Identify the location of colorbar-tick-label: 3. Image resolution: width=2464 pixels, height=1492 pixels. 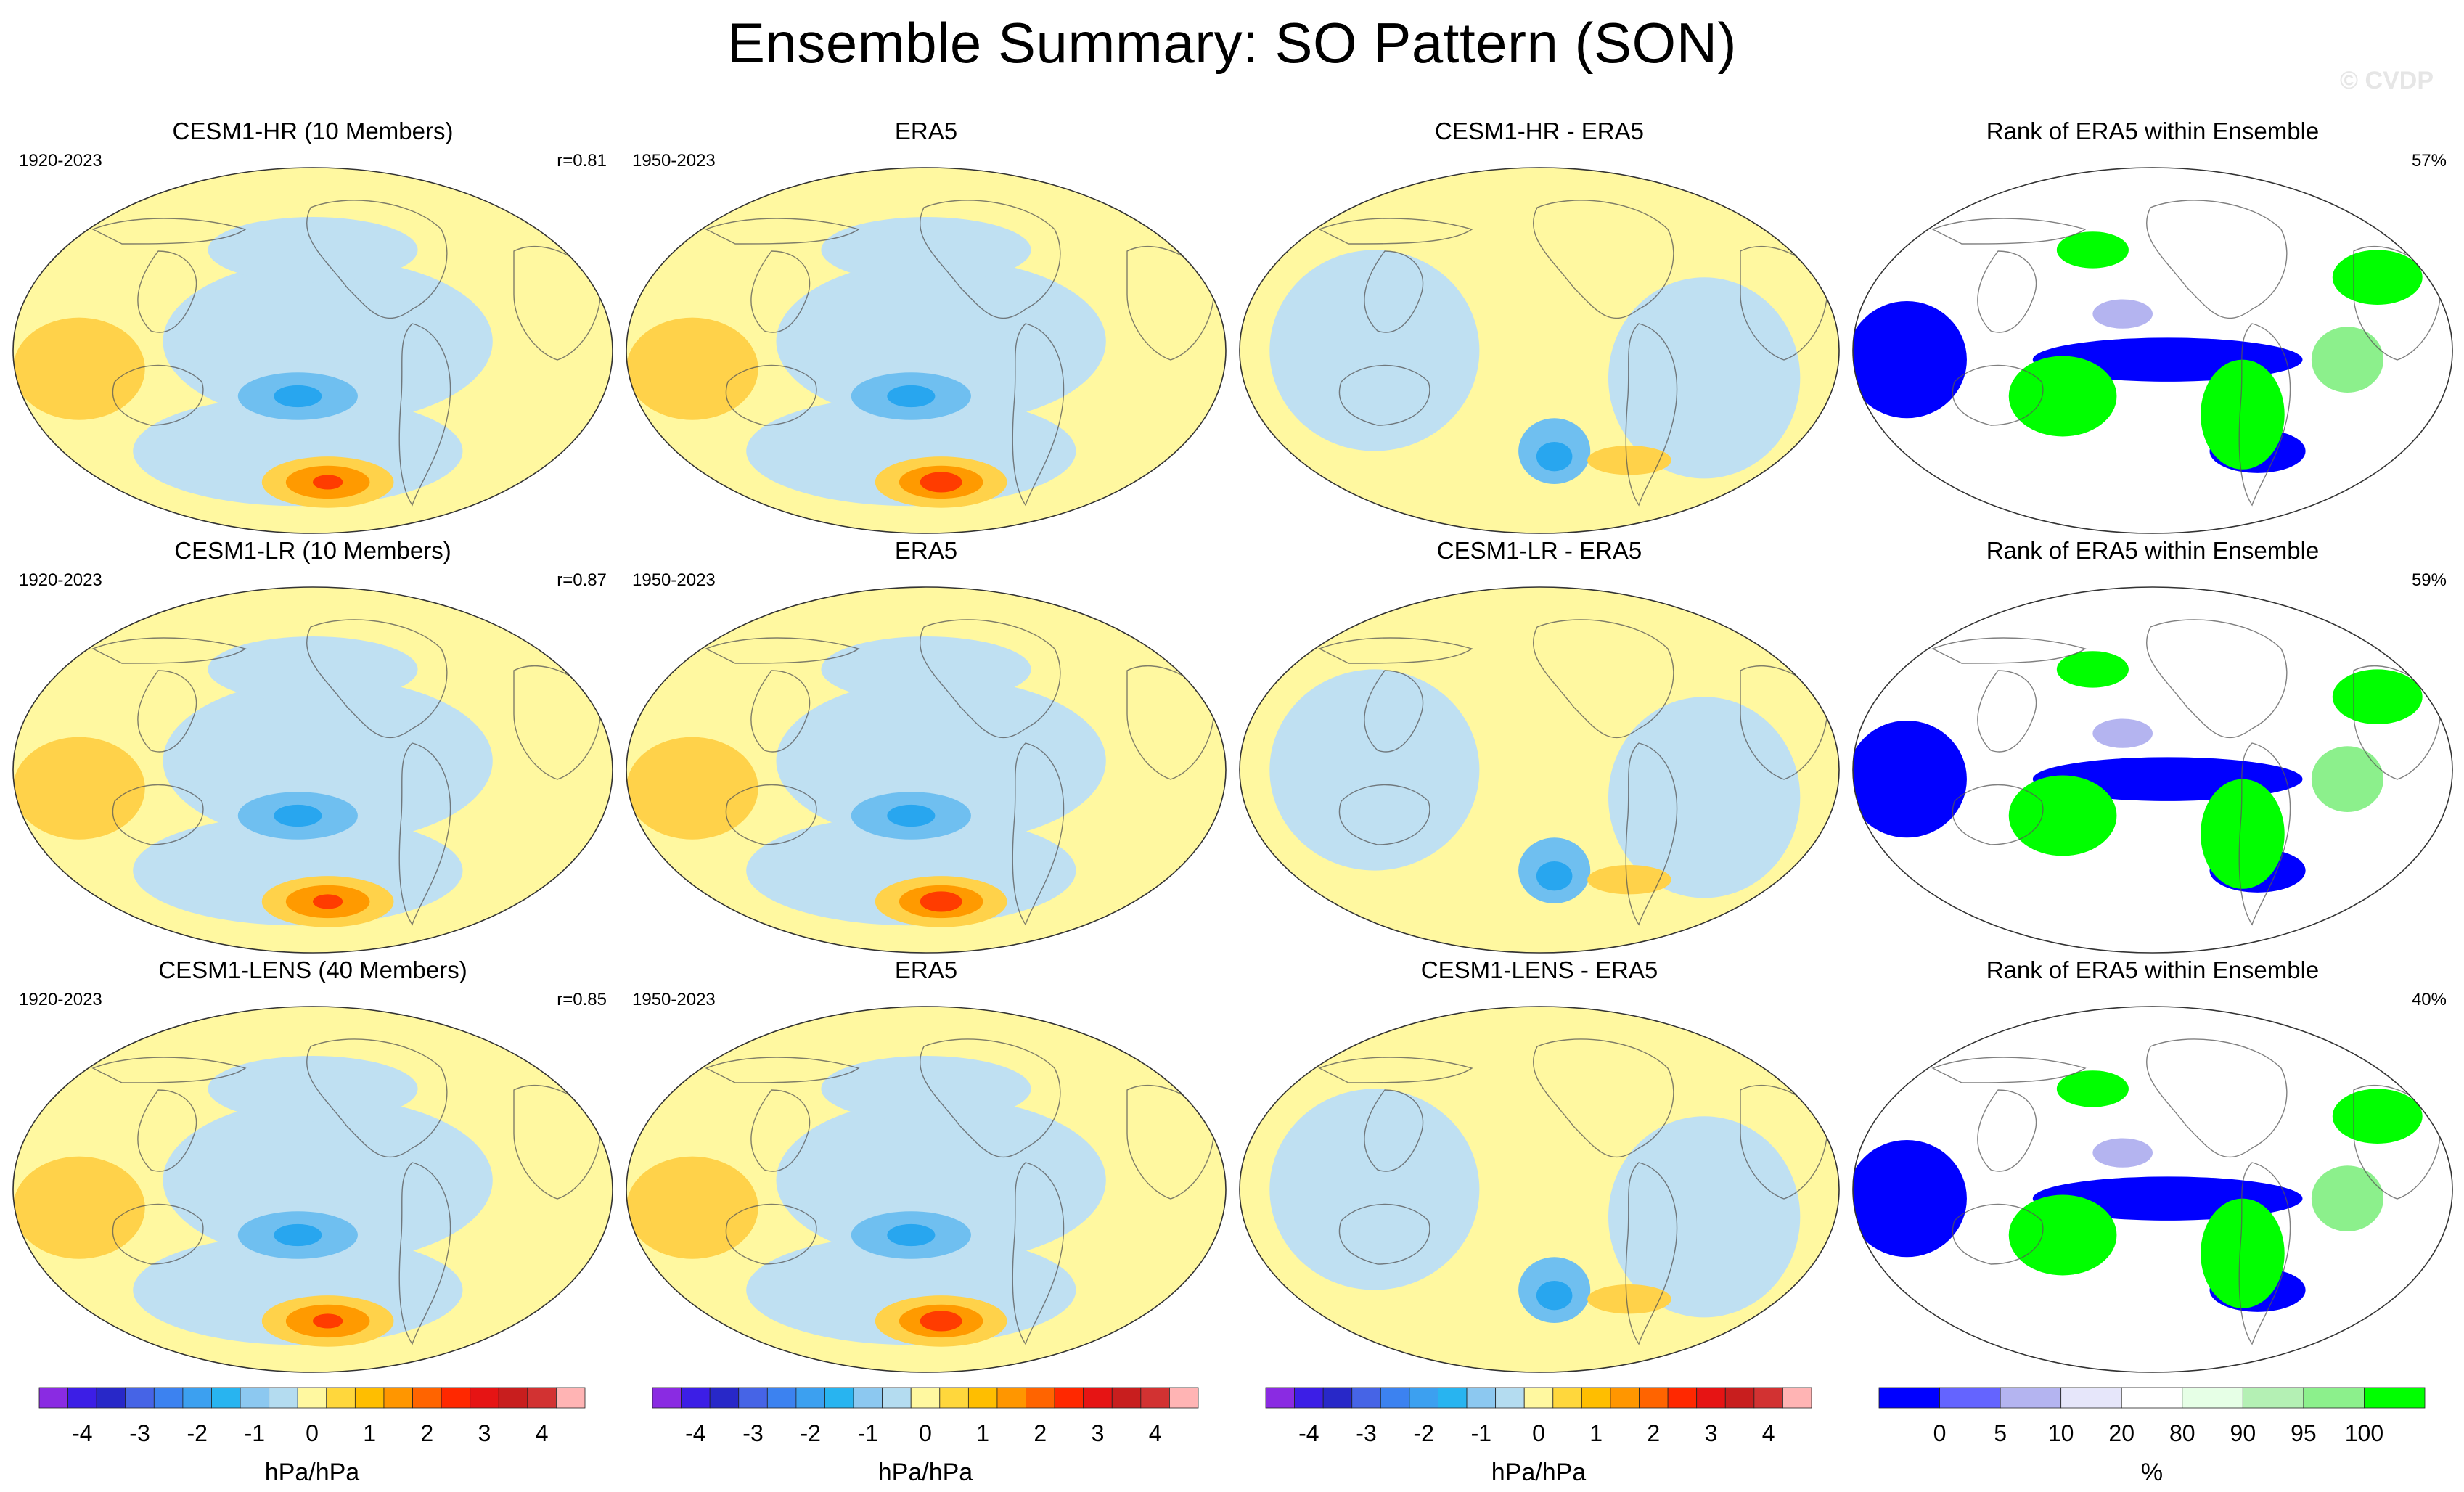
(484, 1433).